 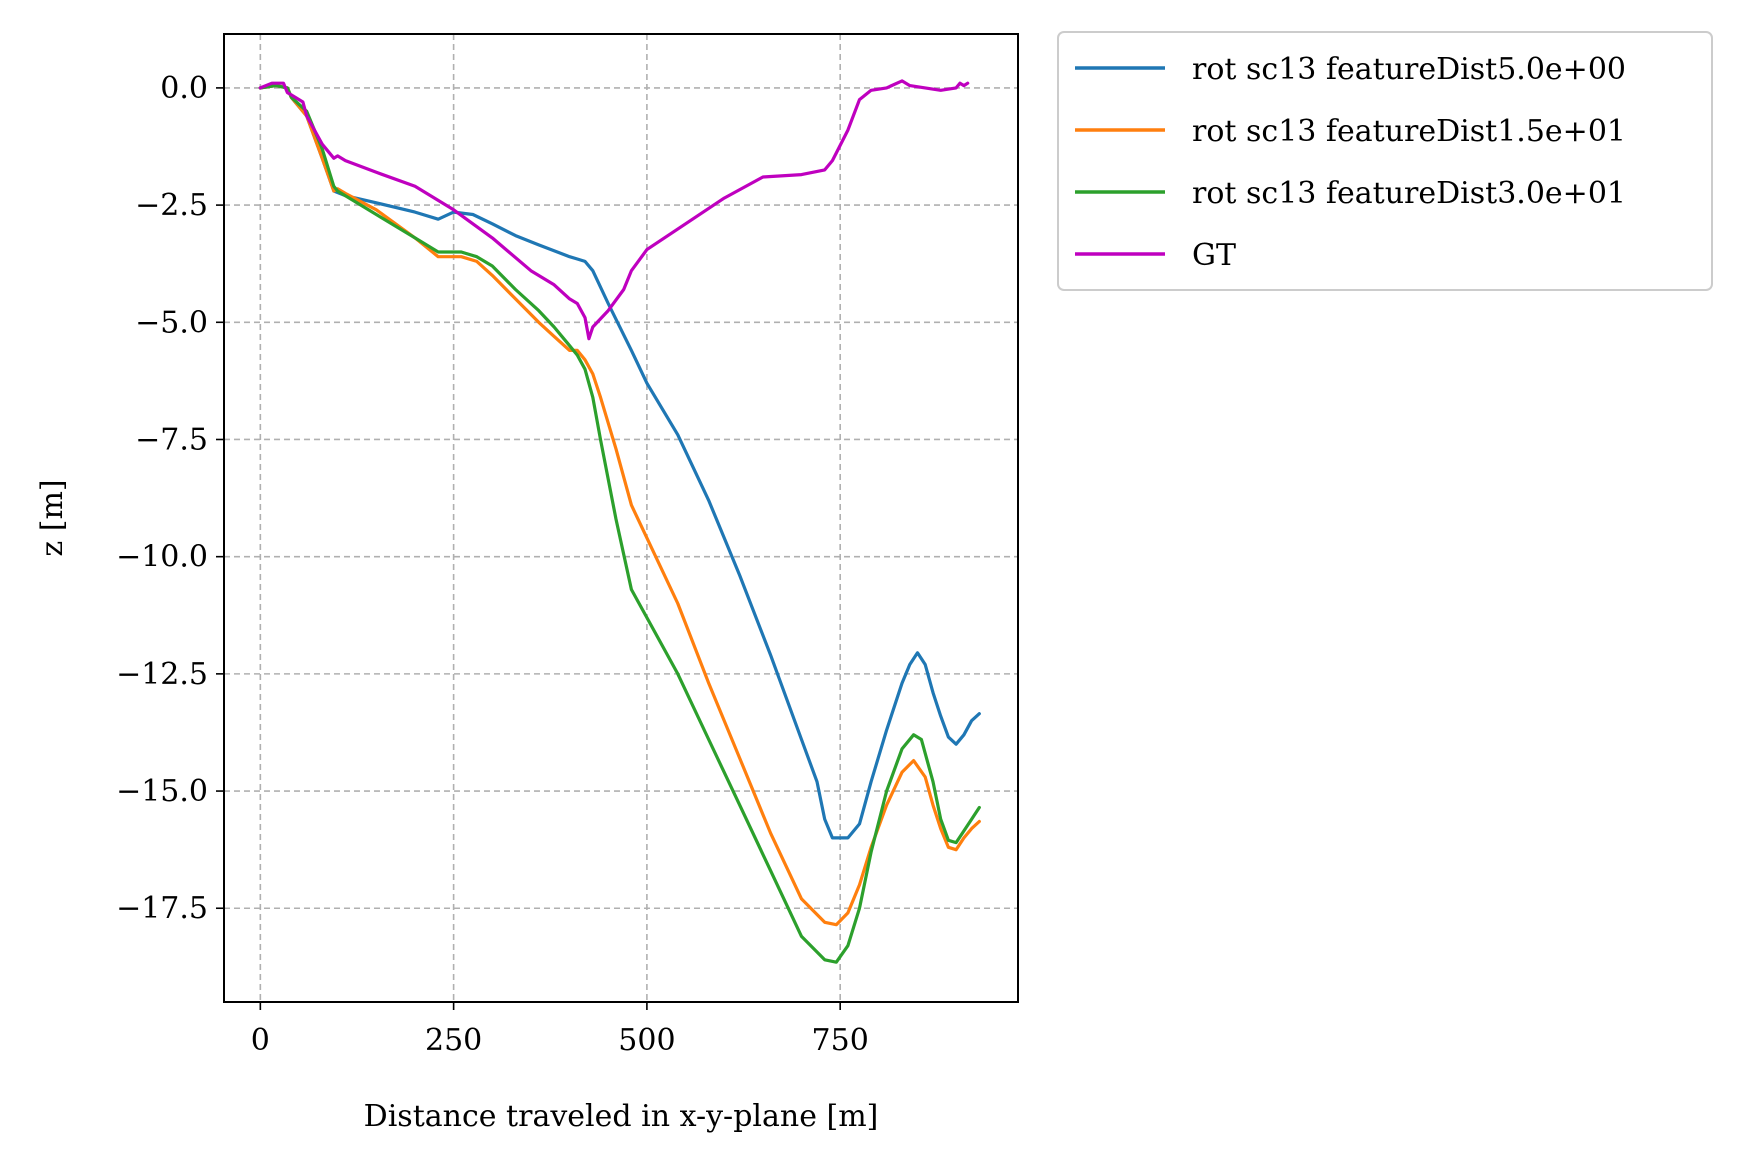 What do you see at coordinates (171, 205) in the screenshot?
I see `y-tick-label: −2.5` at bounding box center [171, 205].